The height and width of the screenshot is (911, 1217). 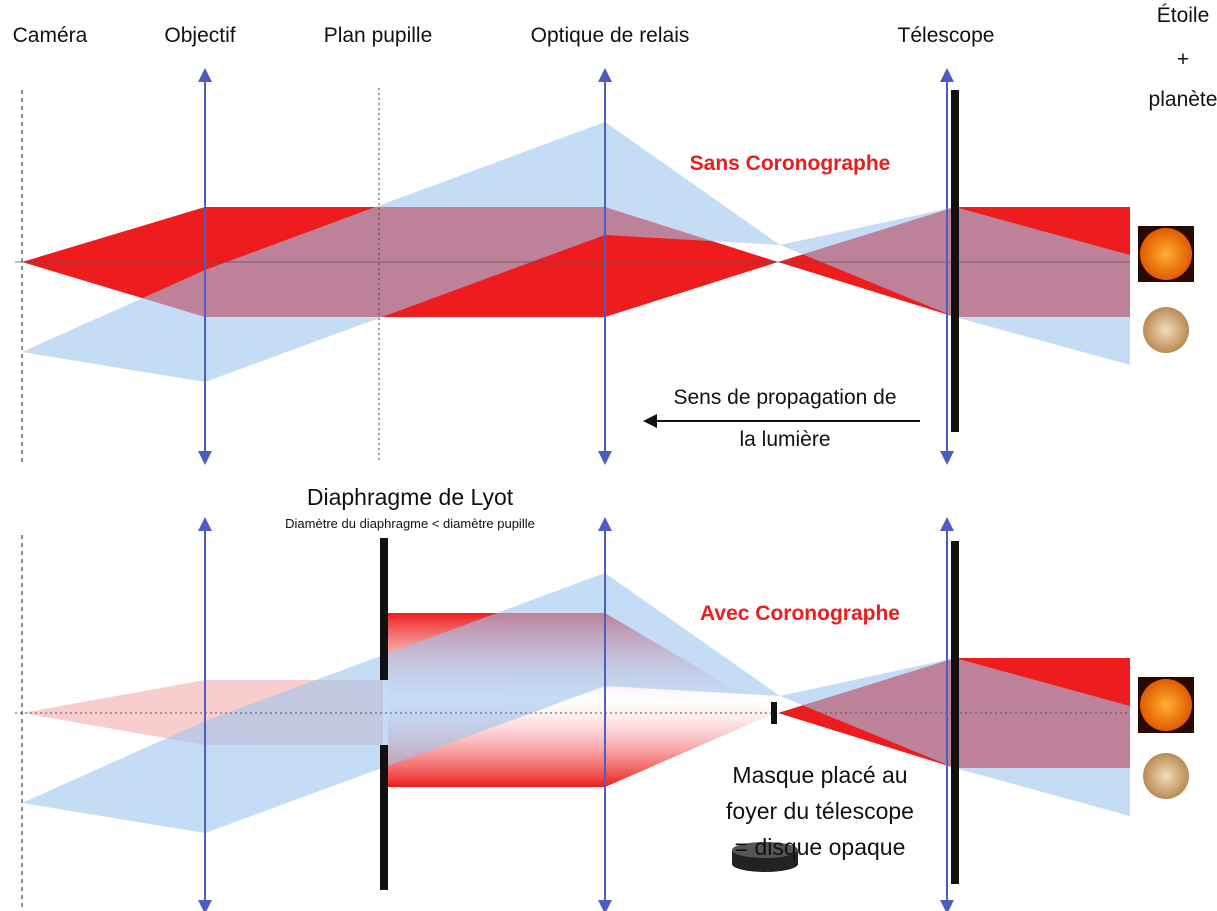 What do you see at coordinates (50, 35) in the screenshot?
I see `column-label: Caméra` at bounding box center [50, 35].